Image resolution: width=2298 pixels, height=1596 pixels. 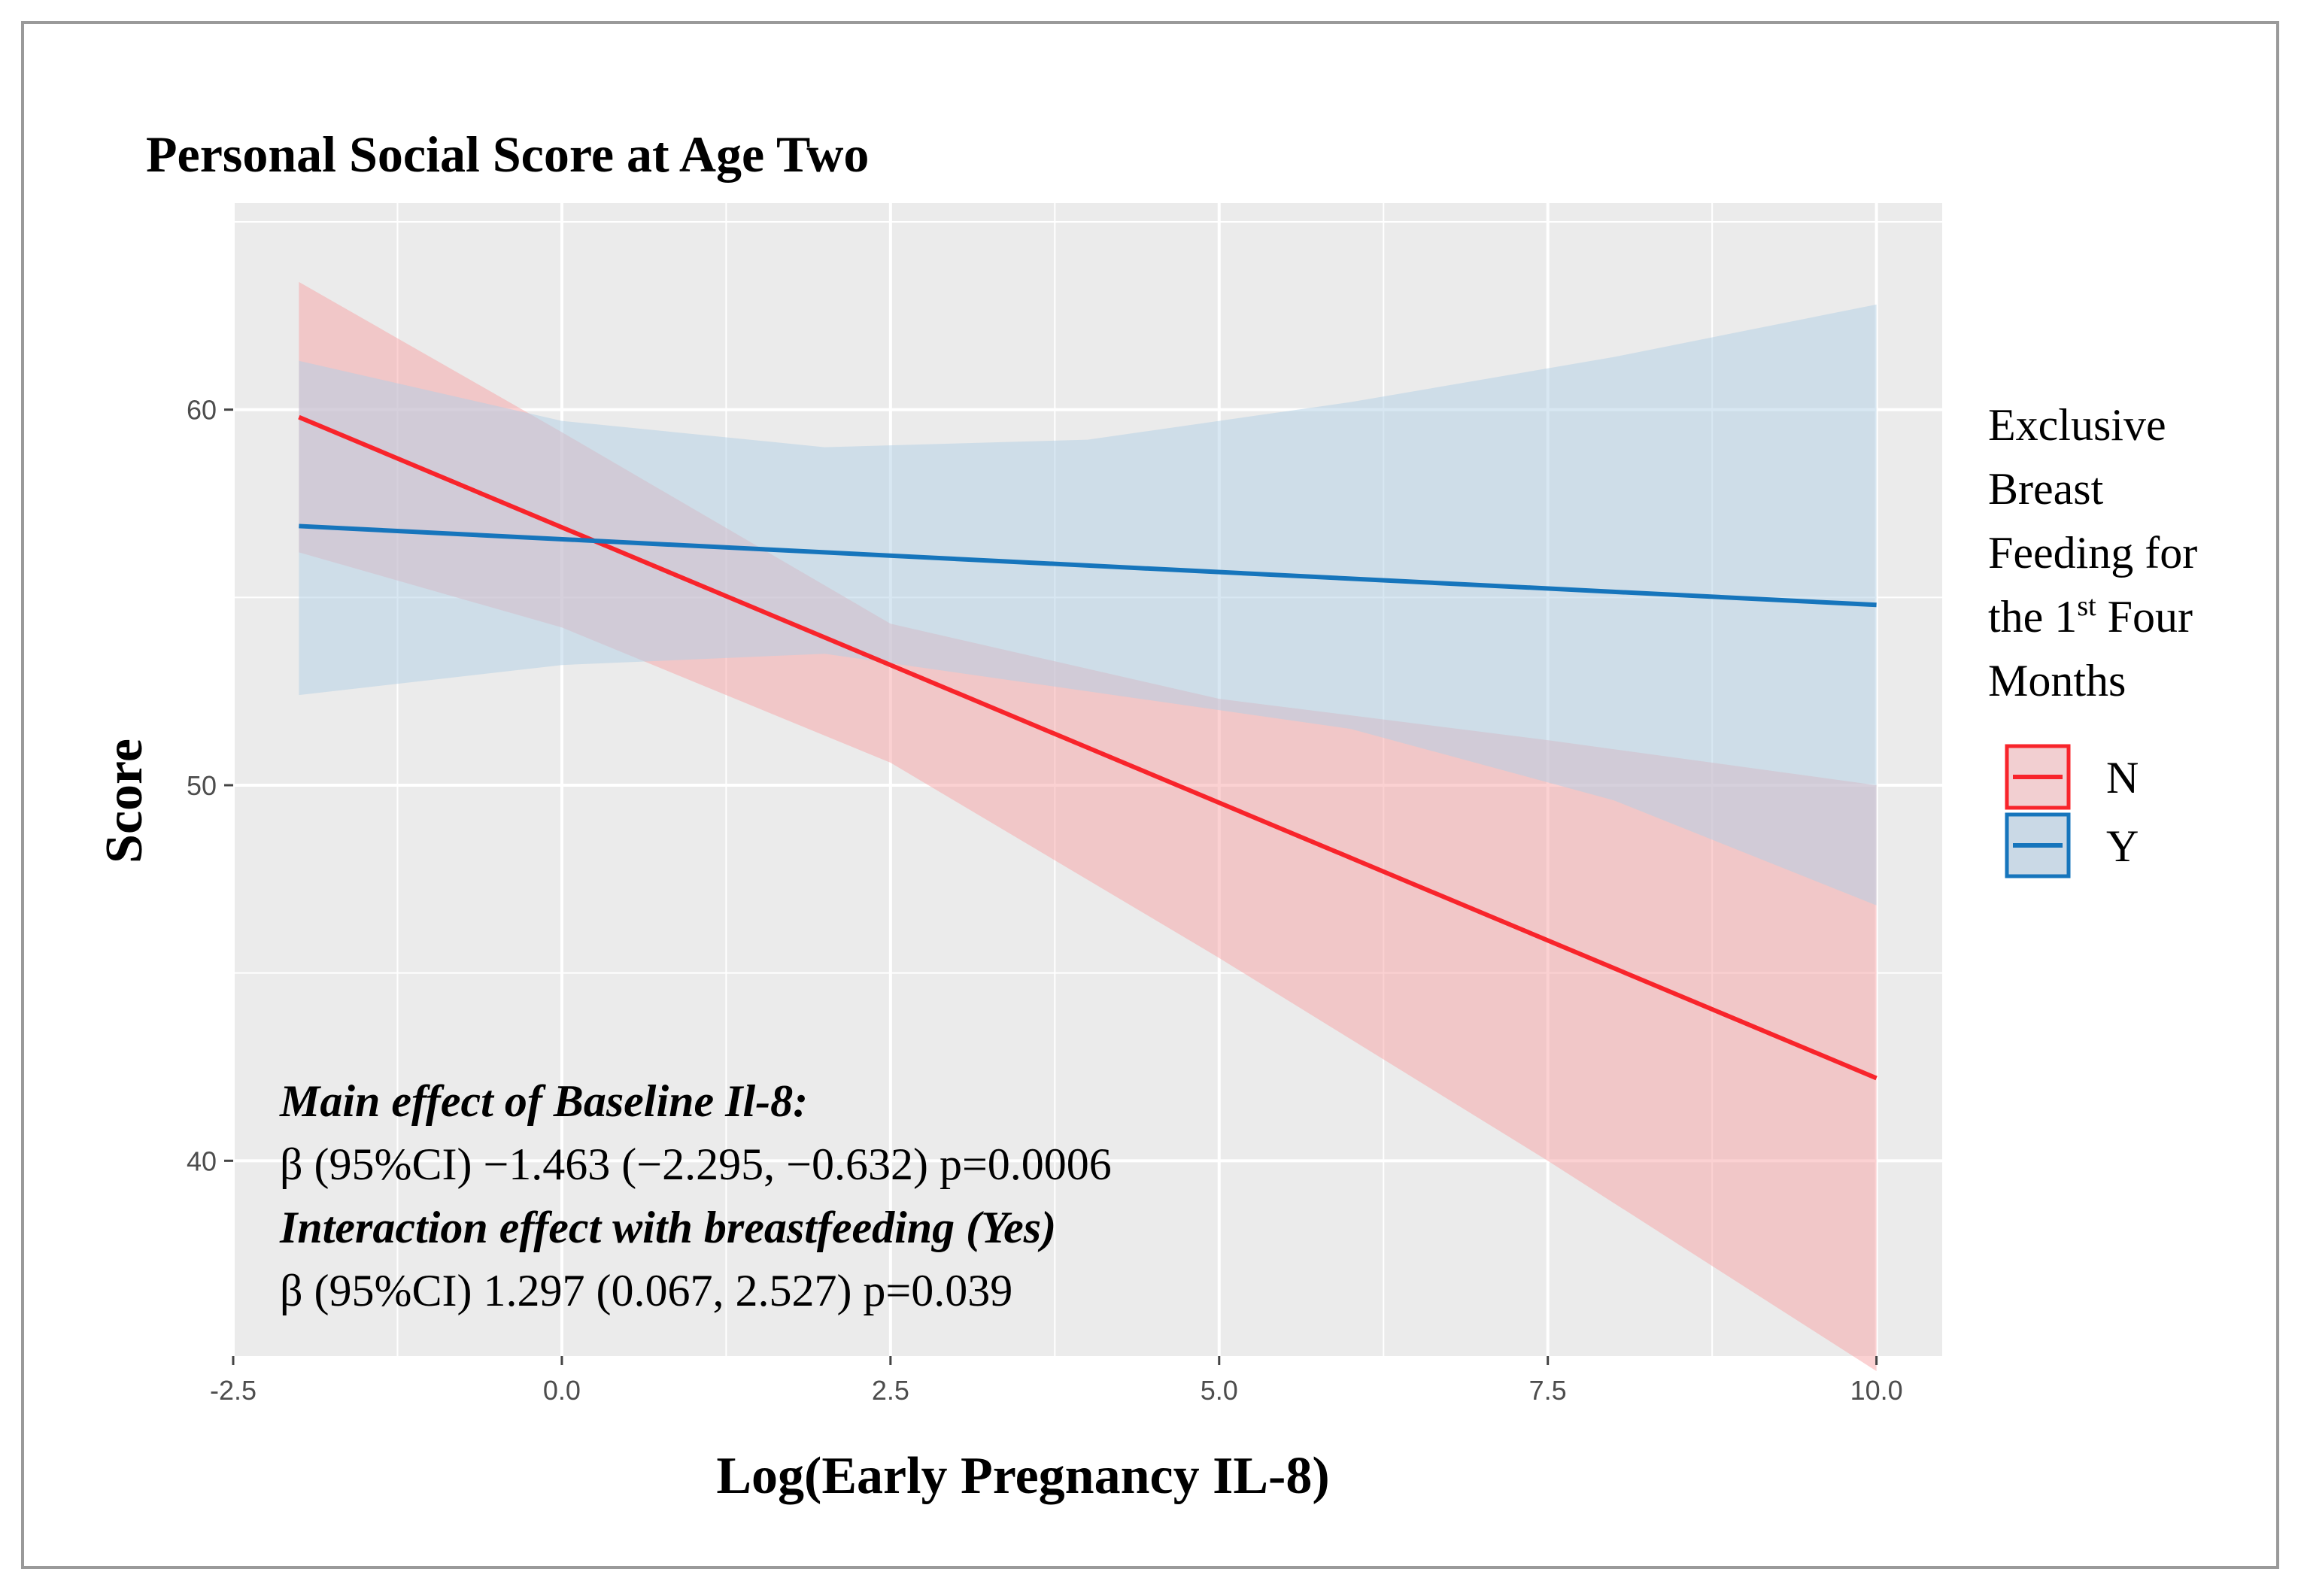 I want to click on annotation-interaction-stats: β (95%CI) 1.297 (0.067, 2.527) p=0.039, so click(x=646, y=1290).